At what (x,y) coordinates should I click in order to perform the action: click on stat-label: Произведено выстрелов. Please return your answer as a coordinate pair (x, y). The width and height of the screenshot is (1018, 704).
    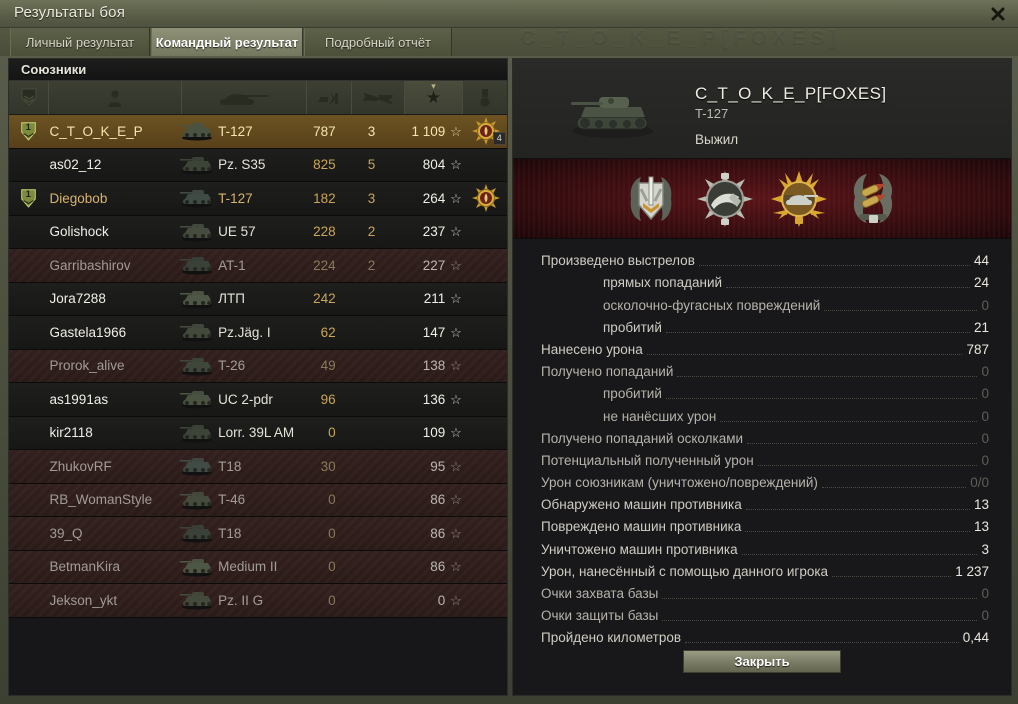
    Looking at the image, I should click on (618, 261).